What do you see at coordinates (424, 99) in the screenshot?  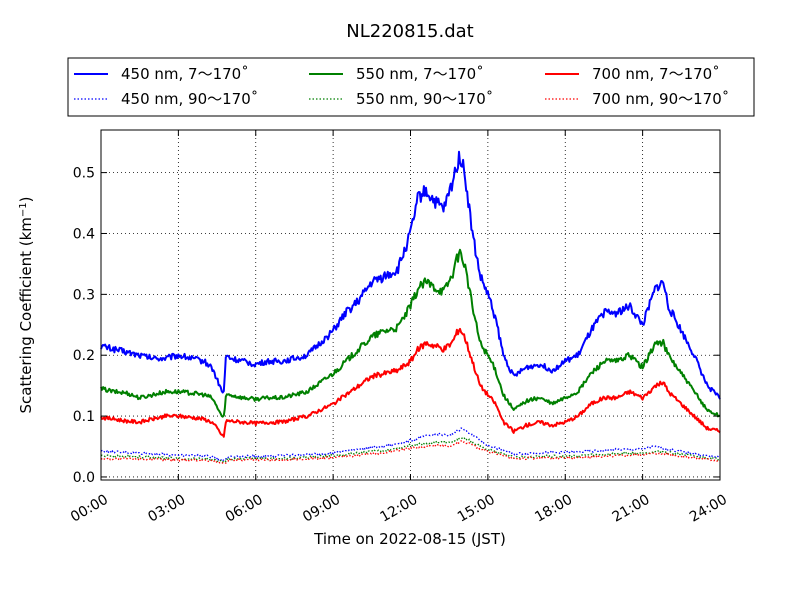 I see `legend-label: 550 nm, 90～170˚` at bounding box center [424, 99].